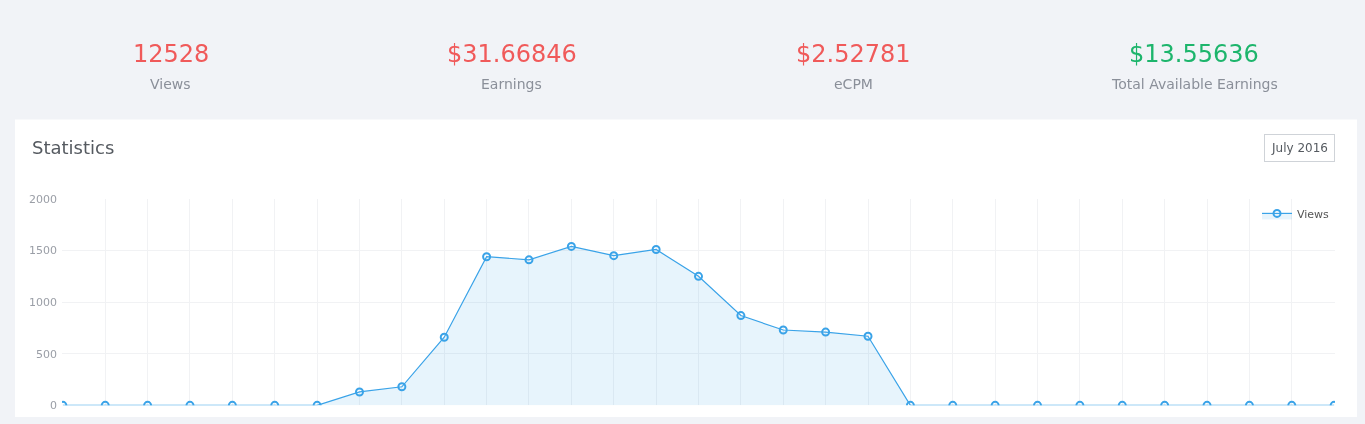 The image size is (1365, 424). Describe the element at coordinates (43, 302) in the screenshot. I see `y-tick-label: 1000` at that location.